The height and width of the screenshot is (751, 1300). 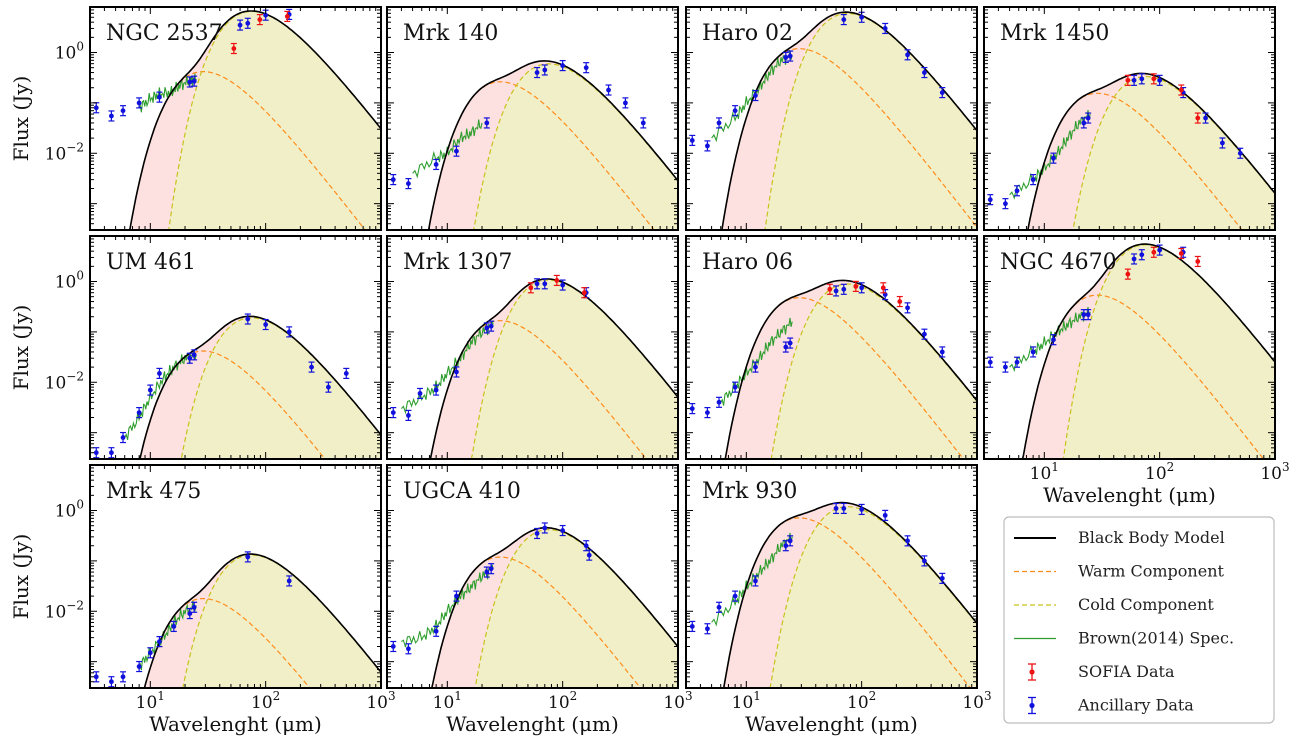 What do you see at coordinates (1151, 537) in the screenshot?
I see `legend-label: Black Body Model` at bounding box center [1151, 537].